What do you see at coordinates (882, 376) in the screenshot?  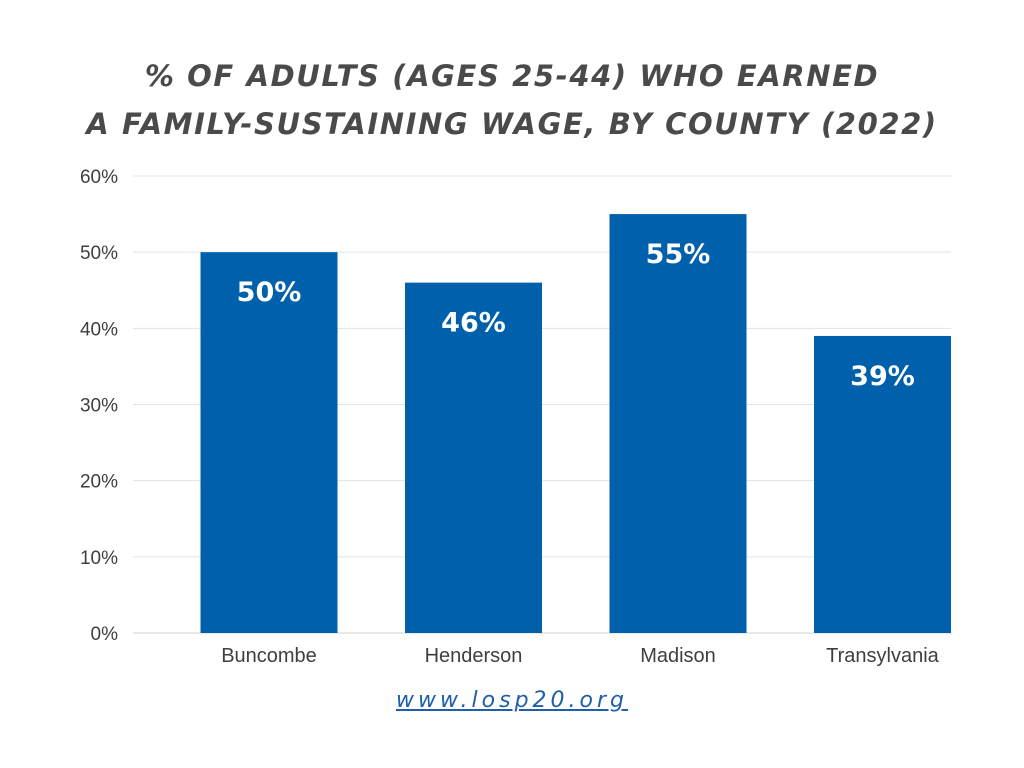 I see `data-label: 39%` at bounding box center [882, 376].